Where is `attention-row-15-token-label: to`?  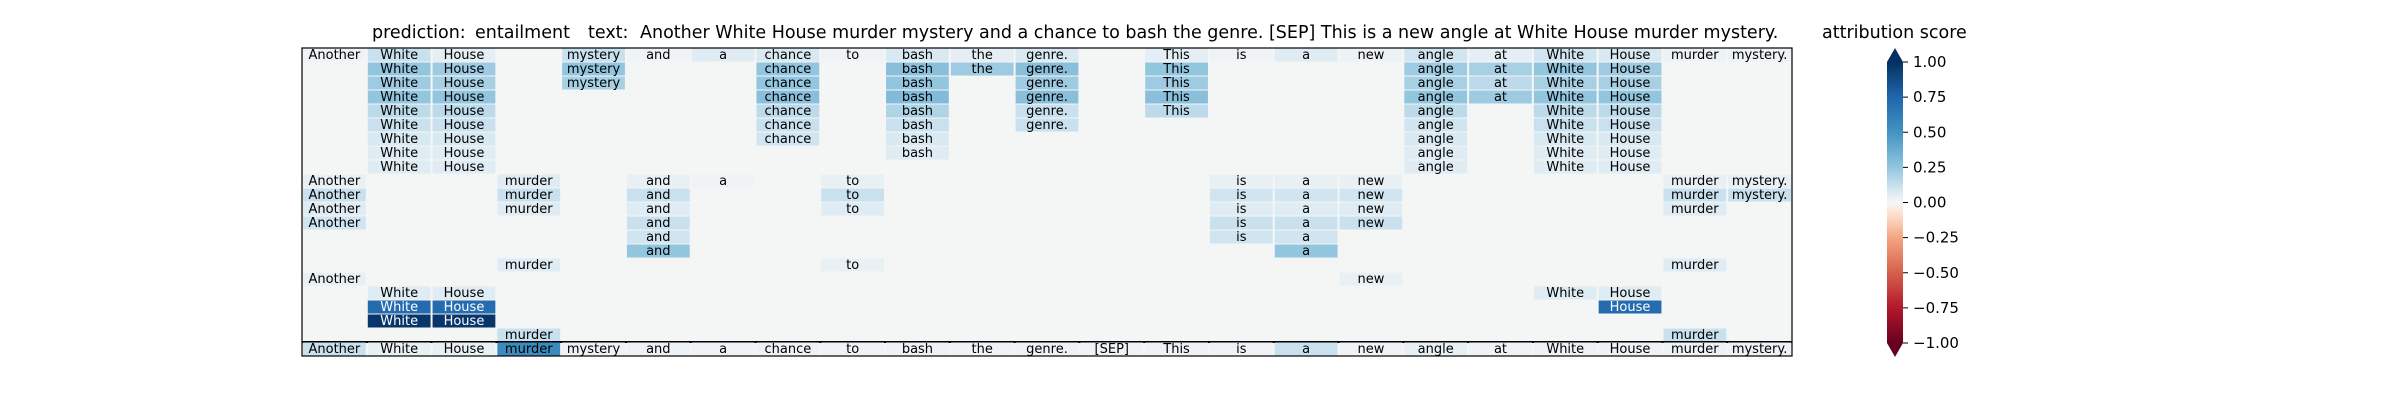 attention-row-15-token-label: to is located at coordinates (852, 265).